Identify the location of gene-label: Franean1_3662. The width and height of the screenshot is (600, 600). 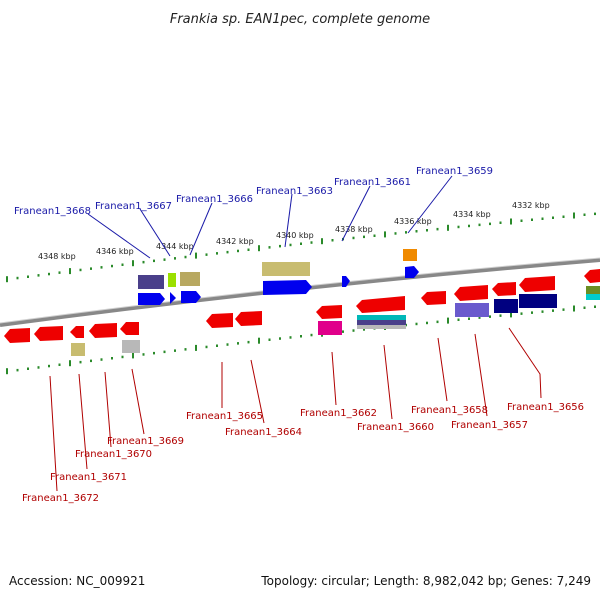
(338, 413).